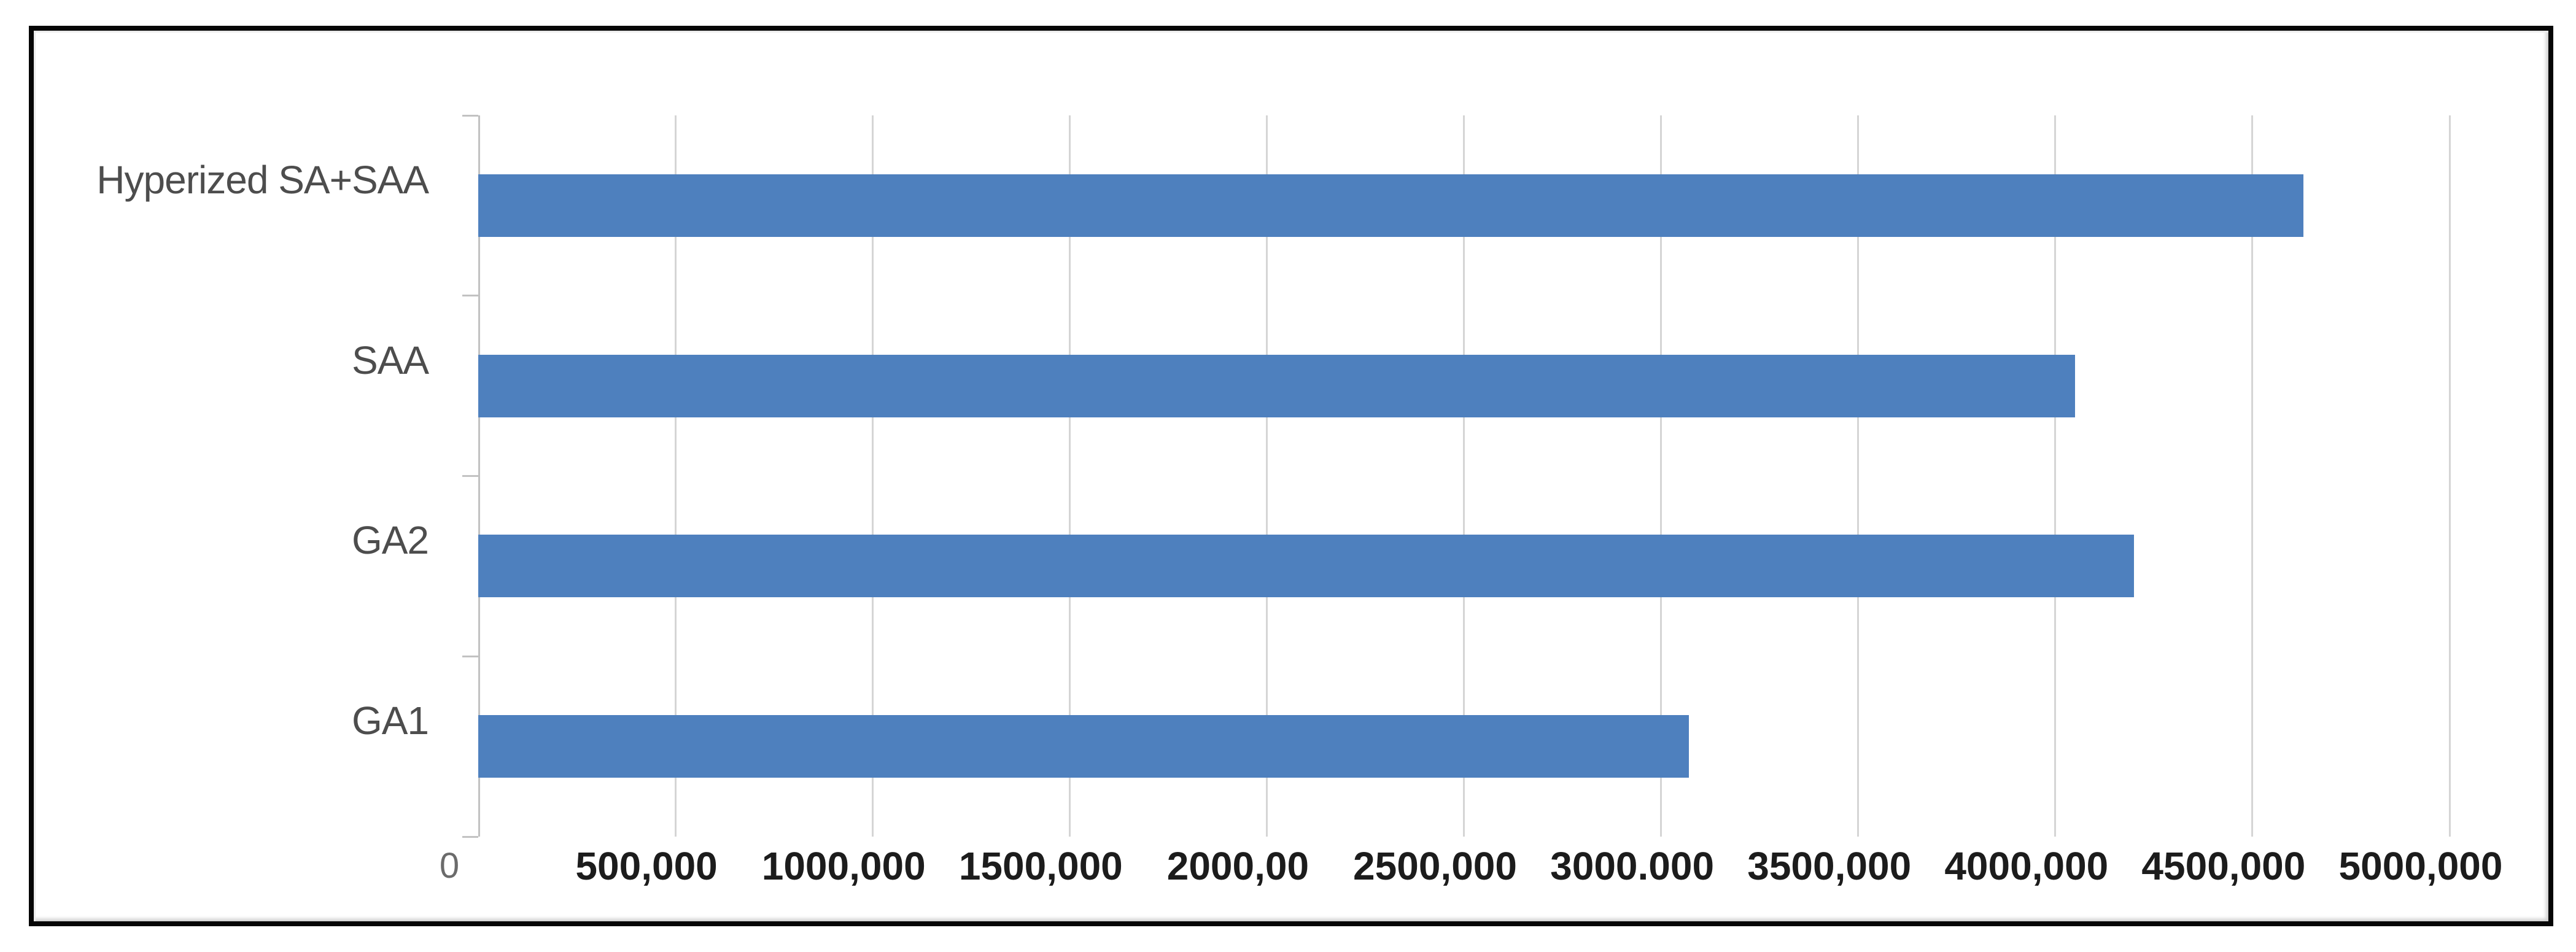 The height and width of the screenshot is (952, 2576). I want to click on x-axis-tick-label: 1500,000, so click(1040, 866).